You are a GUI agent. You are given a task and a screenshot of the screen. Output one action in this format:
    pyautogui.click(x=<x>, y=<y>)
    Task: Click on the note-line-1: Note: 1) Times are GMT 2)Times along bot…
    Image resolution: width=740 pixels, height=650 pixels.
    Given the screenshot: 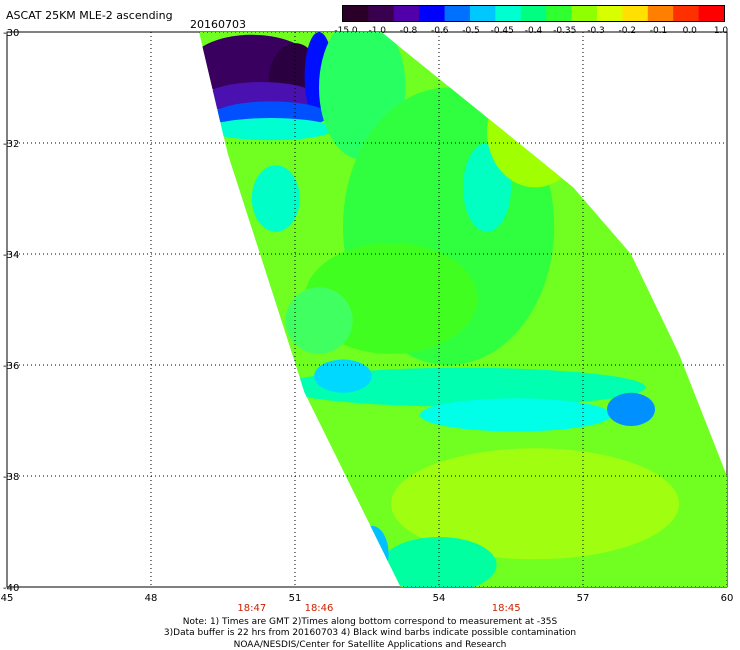 What is the action you would take?
    pyautogui.click(x=370, y=622)
    